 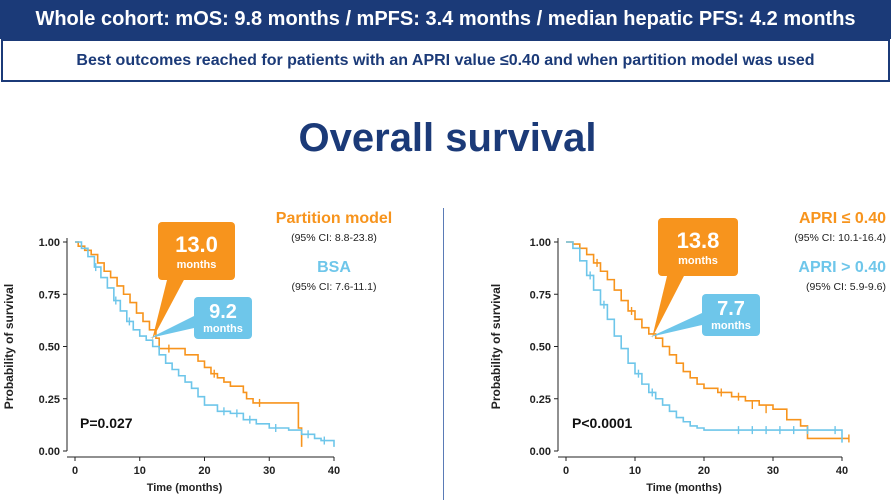 What do you see at coordinates (842, 267) in the screenshot?
I see `legend-name: APRI > 0.40` at bounding box center [842, 267].